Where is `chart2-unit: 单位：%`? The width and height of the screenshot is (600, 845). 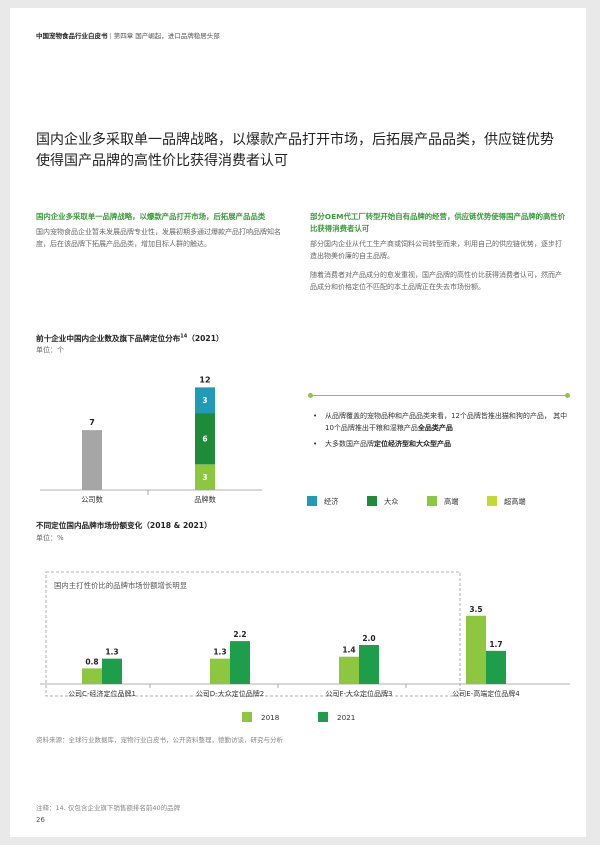 chart2-unit: 单位：% is located at coordinates (50, 538).